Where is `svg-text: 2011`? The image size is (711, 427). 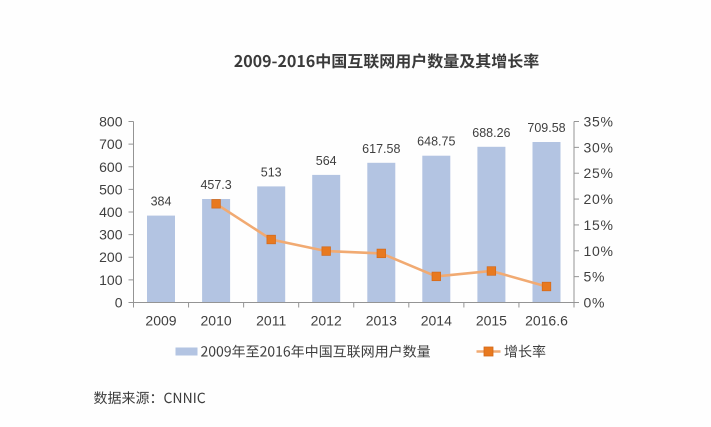 svg-text: 2011 is located at coordinates (271, 321).